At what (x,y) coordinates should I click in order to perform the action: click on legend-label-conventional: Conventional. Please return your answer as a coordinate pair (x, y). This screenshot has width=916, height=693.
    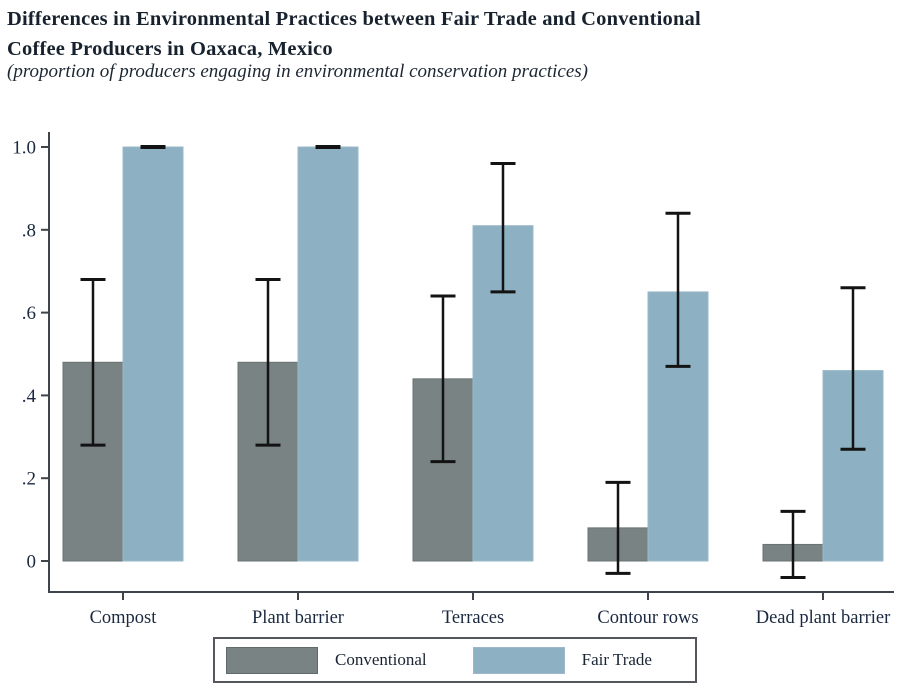
    Looking at the image, I should click on (381, 659).